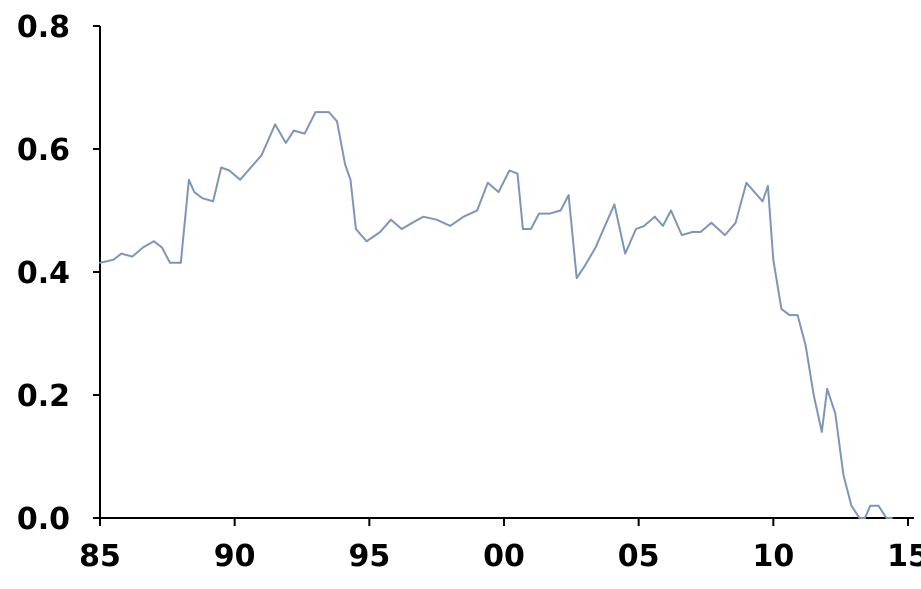 The height and width of the screenshot is (589, 921). Describe the element at coordinates (235, 556) in the screenshot. I see `x-tick-label: 90` at that location.